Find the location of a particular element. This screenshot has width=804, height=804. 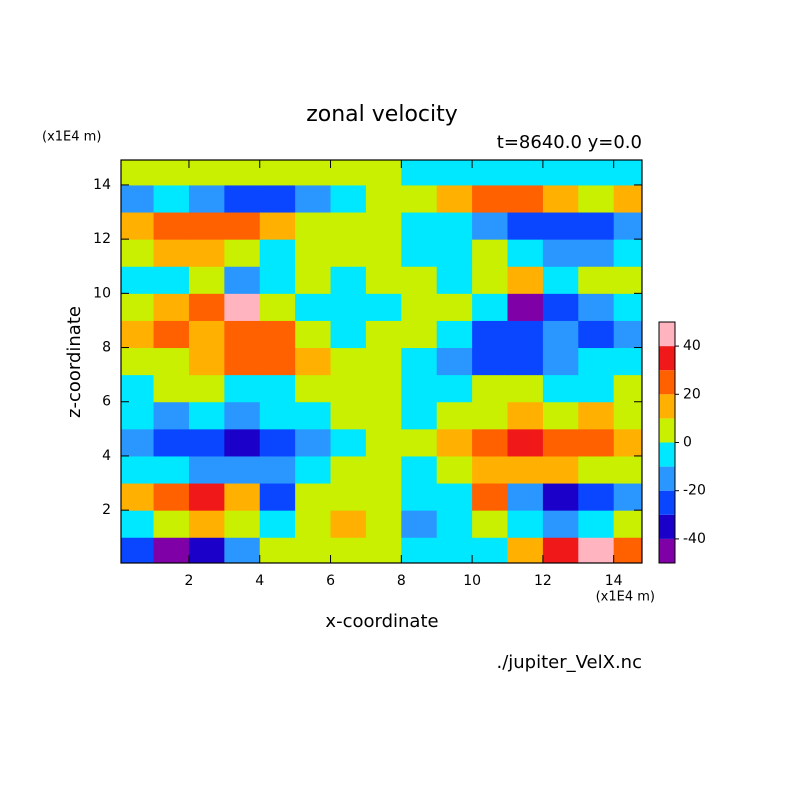

chart-title: zonal velocity is located at coordinates (382, 114).